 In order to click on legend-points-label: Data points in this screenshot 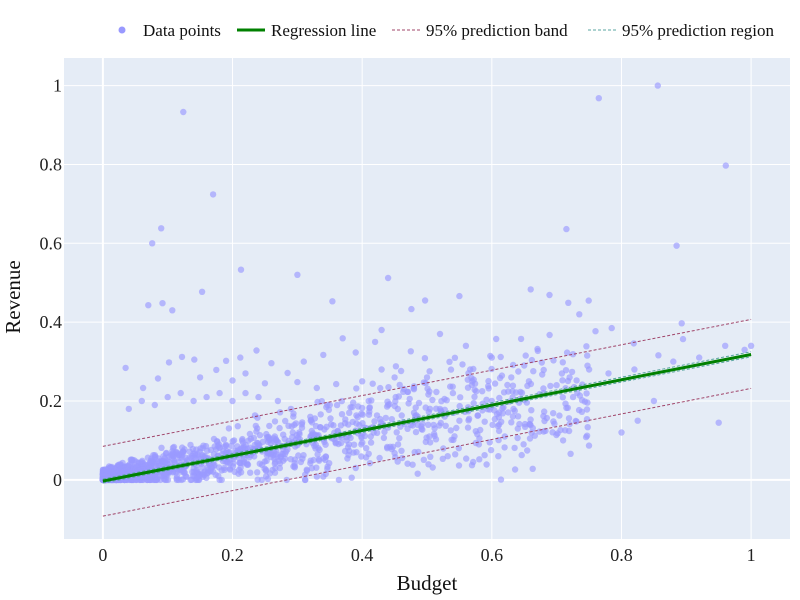, I will do `click(182, 30)`.